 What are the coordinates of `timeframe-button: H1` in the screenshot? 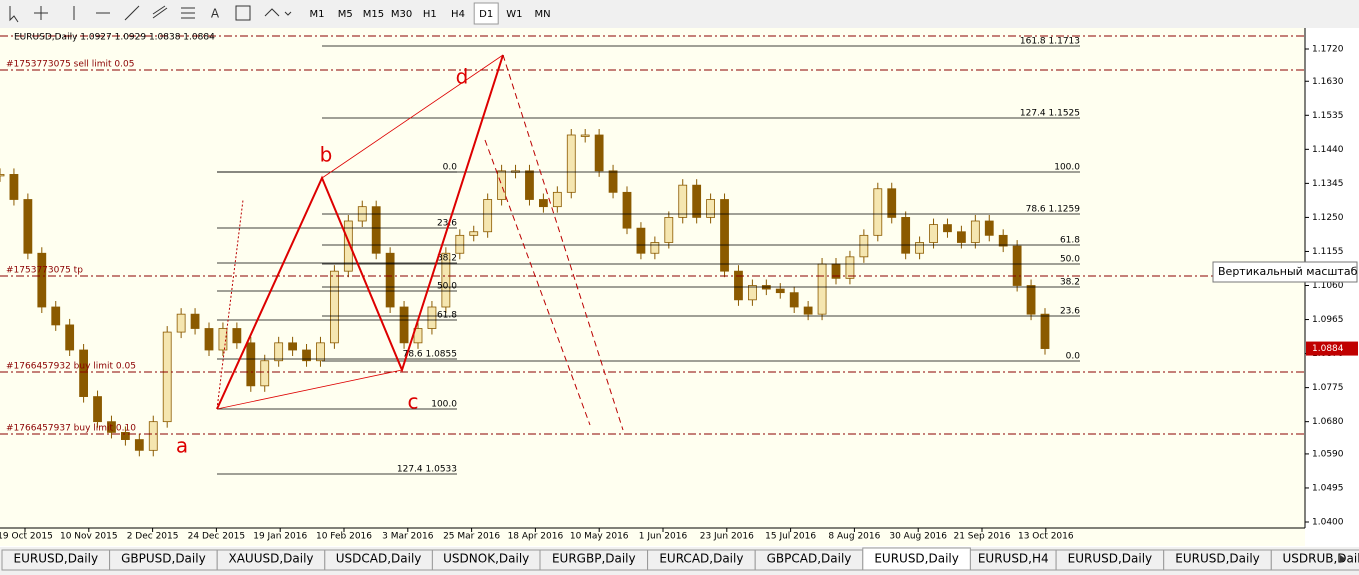 It's located at (430, 14).